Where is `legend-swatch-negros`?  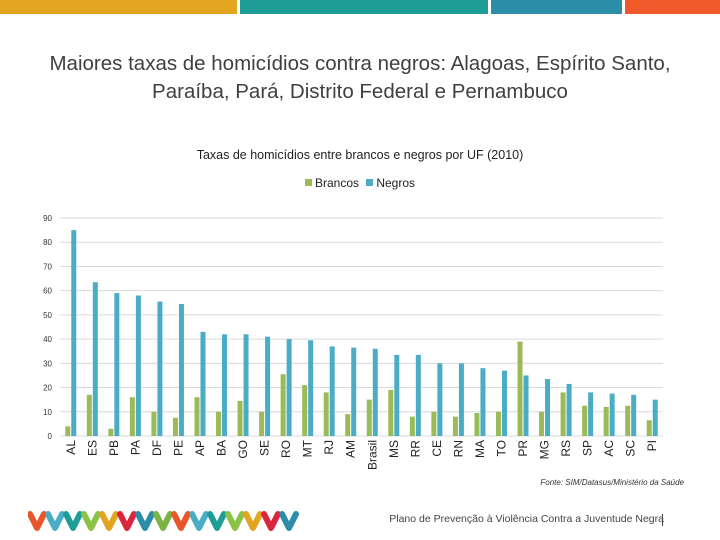 legend-swatch-negros is located at coordinates (370, 182).